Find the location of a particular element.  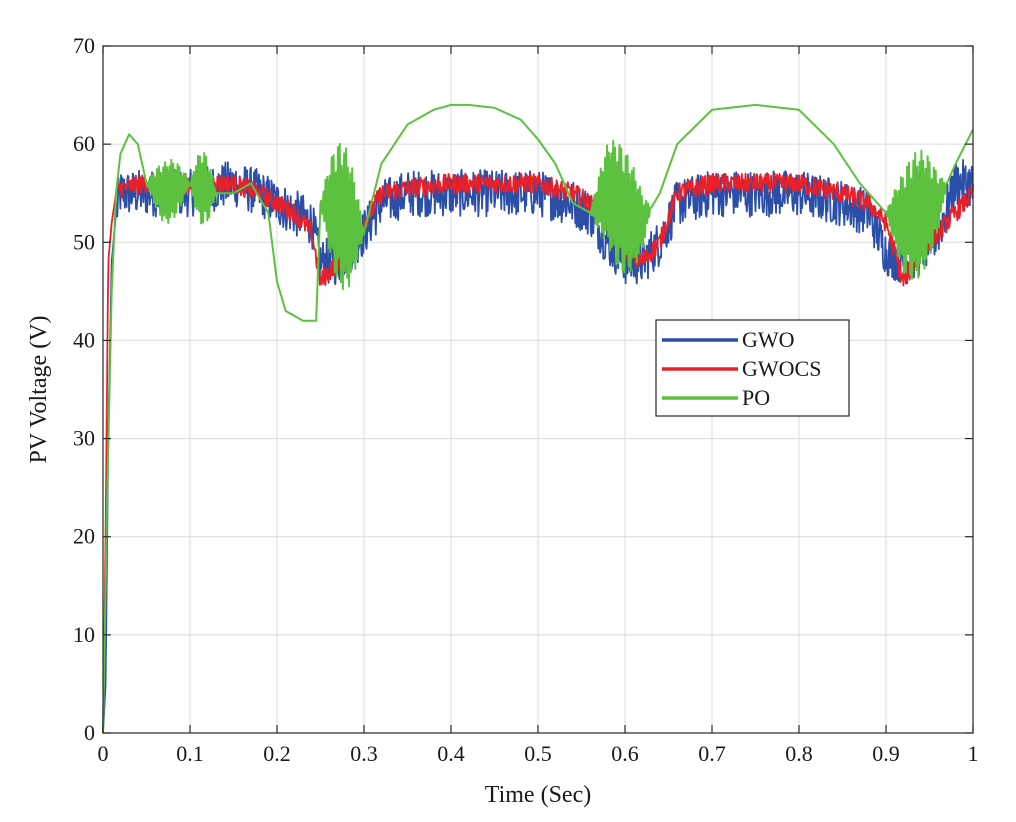

legend-entry-po: PO is located at coordinates (716, 397).